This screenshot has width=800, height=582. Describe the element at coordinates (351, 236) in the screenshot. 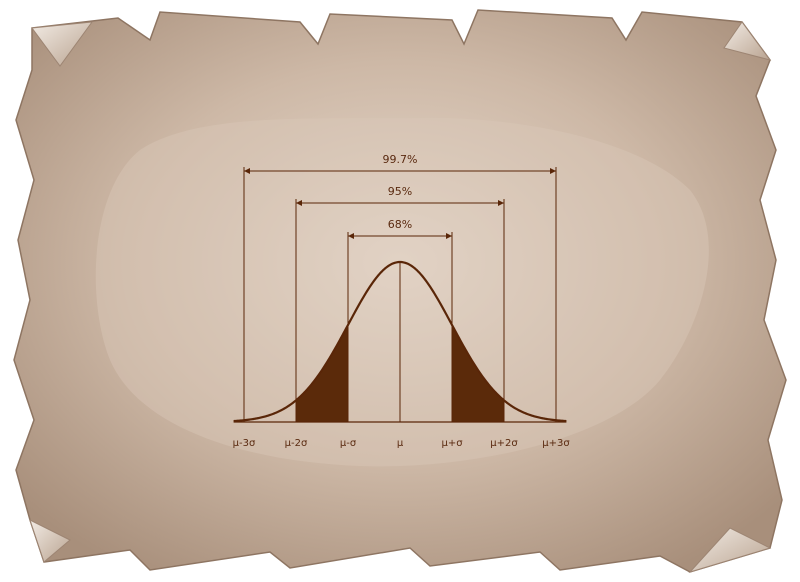

I see `interval-arrow-left-1sigma` at that location.